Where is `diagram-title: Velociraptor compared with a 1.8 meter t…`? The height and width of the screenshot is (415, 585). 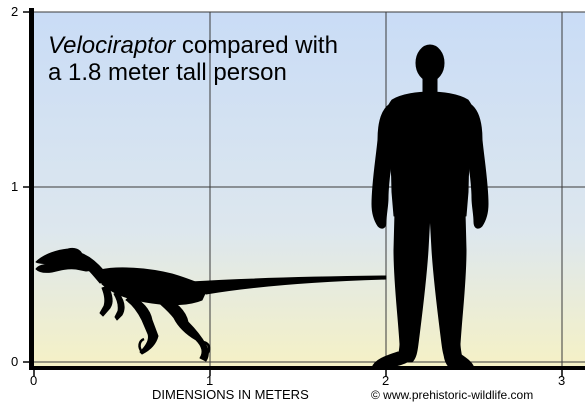
diagram-title: Velociraptor compared with a 1.8 meter t… is located at coordinates (193, 59).